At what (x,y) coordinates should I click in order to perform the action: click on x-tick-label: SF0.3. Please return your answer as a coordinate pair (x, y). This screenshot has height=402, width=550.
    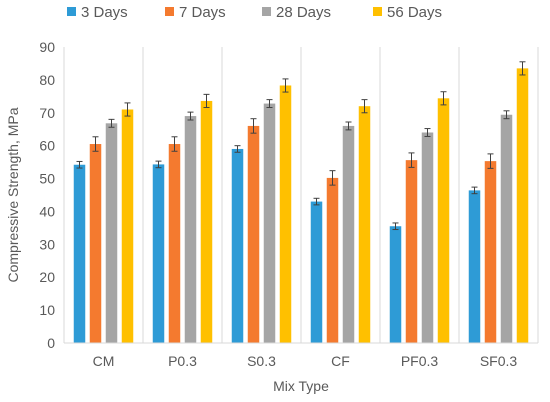
    Looking at the image, I should click on (499, 361).